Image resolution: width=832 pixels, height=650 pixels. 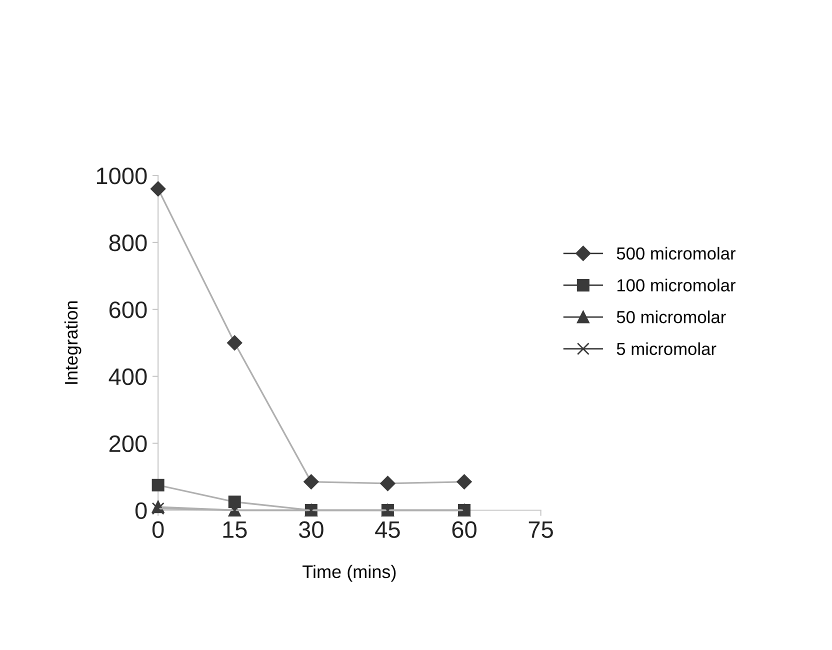 What do you see at coordinates (464, 529) in the screenshot?
I see `x-tick-label: 60` at bounding box center [464, 529].